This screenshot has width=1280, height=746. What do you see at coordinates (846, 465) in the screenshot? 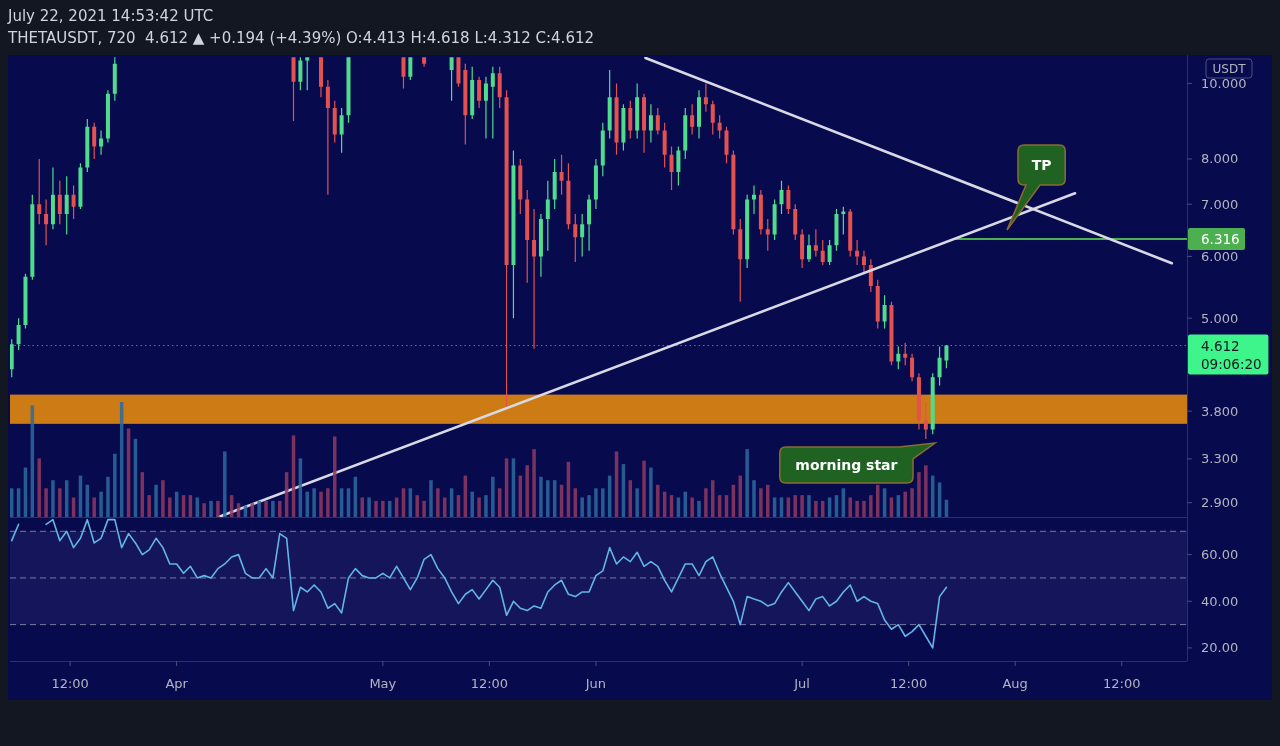
I see `annotation: morning star` at bounding box center [846, 465].